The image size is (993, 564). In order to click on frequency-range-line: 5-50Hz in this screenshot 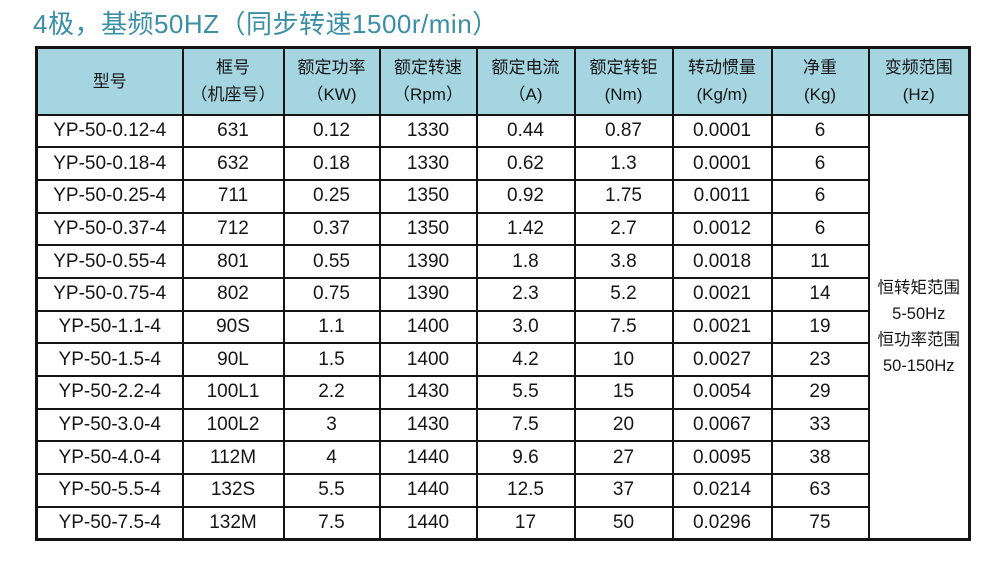, I will do `click(919, 313)`.